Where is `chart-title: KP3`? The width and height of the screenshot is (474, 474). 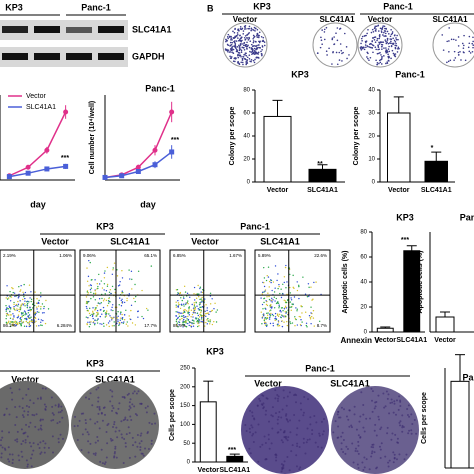
chart-title: KP3 is located at coordinates (405, 217).